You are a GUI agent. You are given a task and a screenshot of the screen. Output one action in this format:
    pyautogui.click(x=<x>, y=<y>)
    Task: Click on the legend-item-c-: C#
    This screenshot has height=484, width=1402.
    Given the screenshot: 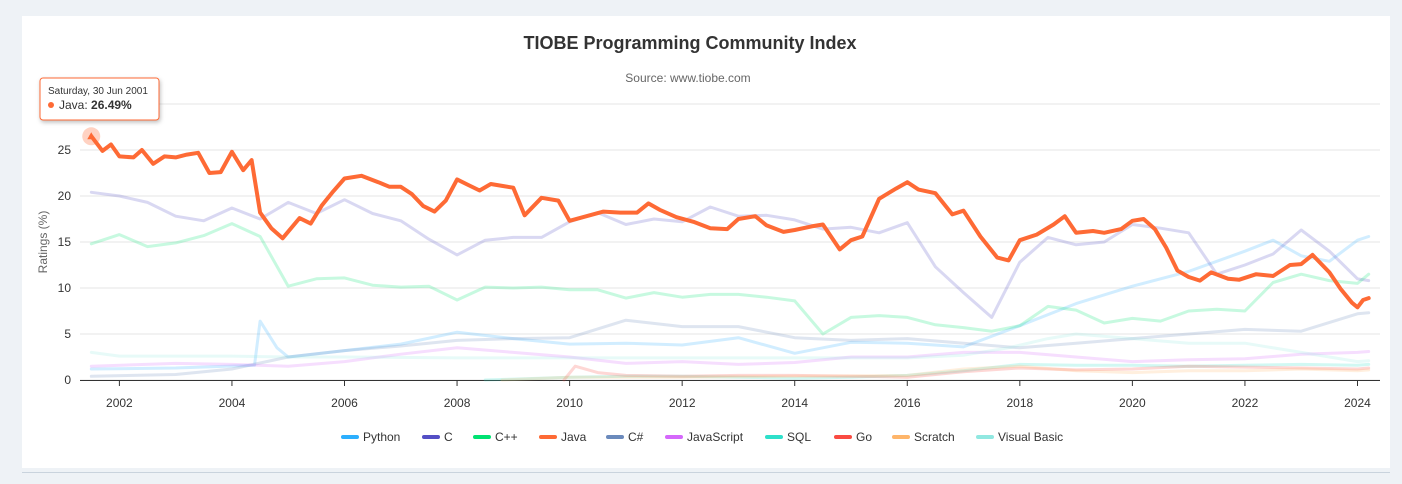 What is the action you would take?
    pyautogui.click(x=625, y=437)
    